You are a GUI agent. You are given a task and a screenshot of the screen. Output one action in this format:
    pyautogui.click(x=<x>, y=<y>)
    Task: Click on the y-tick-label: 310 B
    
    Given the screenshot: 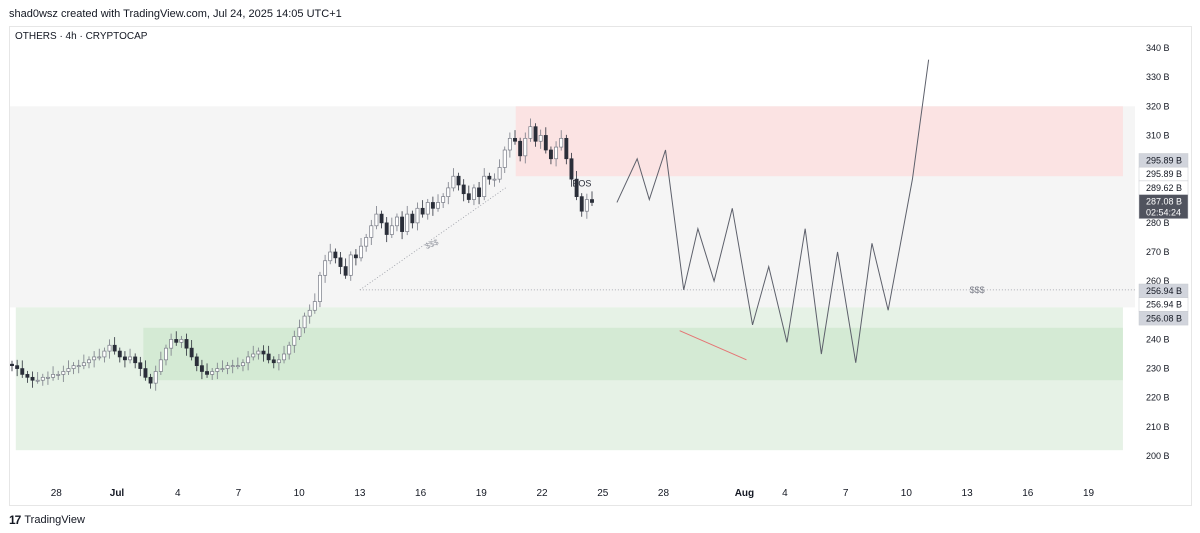 What is the action you would take?
    pyautogui.click(x=1158, y=135)
    